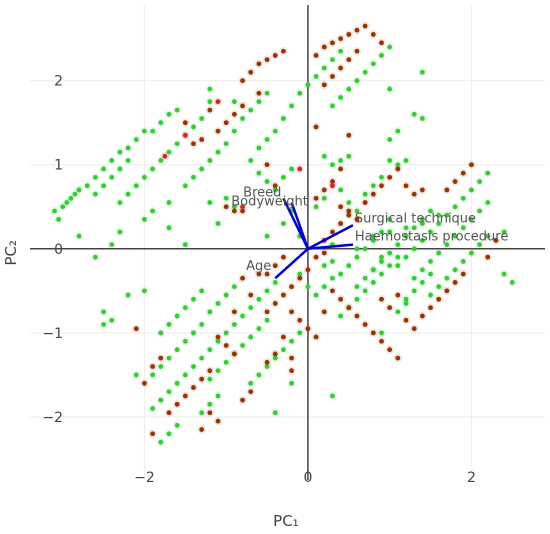 Image resolution: width=550 pixels, height=534 pixels. What do you see at coordinates (291, 263) in the screenshot?
I see `loading-vector` at bounding box center [291, 263].